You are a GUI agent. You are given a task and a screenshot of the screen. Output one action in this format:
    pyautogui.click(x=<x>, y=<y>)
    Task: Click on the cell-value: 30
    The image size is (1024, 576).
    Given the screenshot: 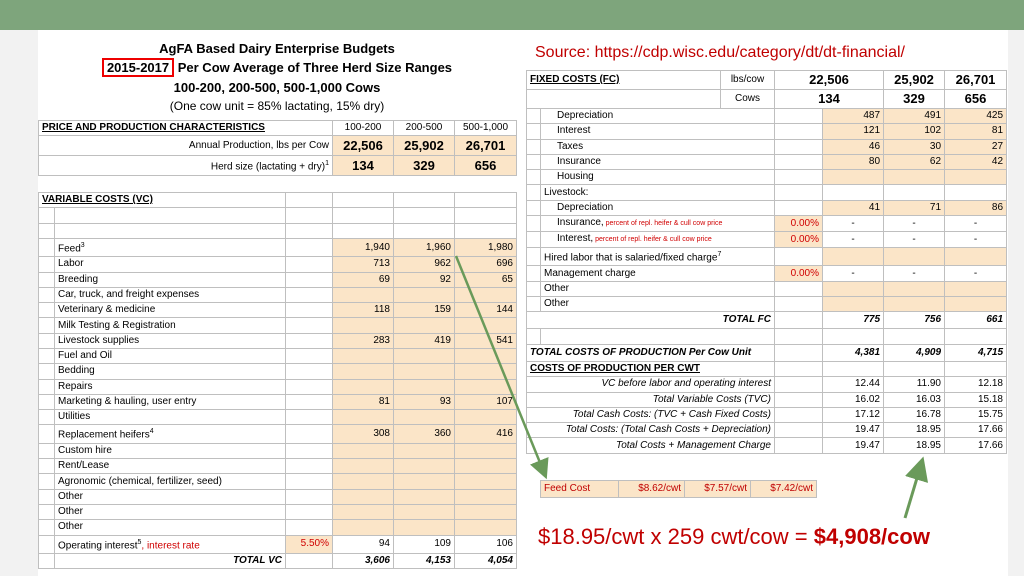 What is the action you would take?
    pyautogui.click(x=914, y=146)
    